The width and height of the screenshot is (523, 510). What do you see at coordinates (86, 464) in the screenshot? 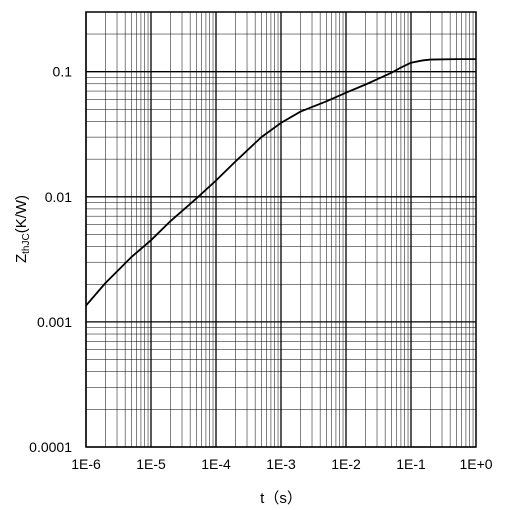
I see `x-tick-label: 1E-6` at bounding box center [86, 464].